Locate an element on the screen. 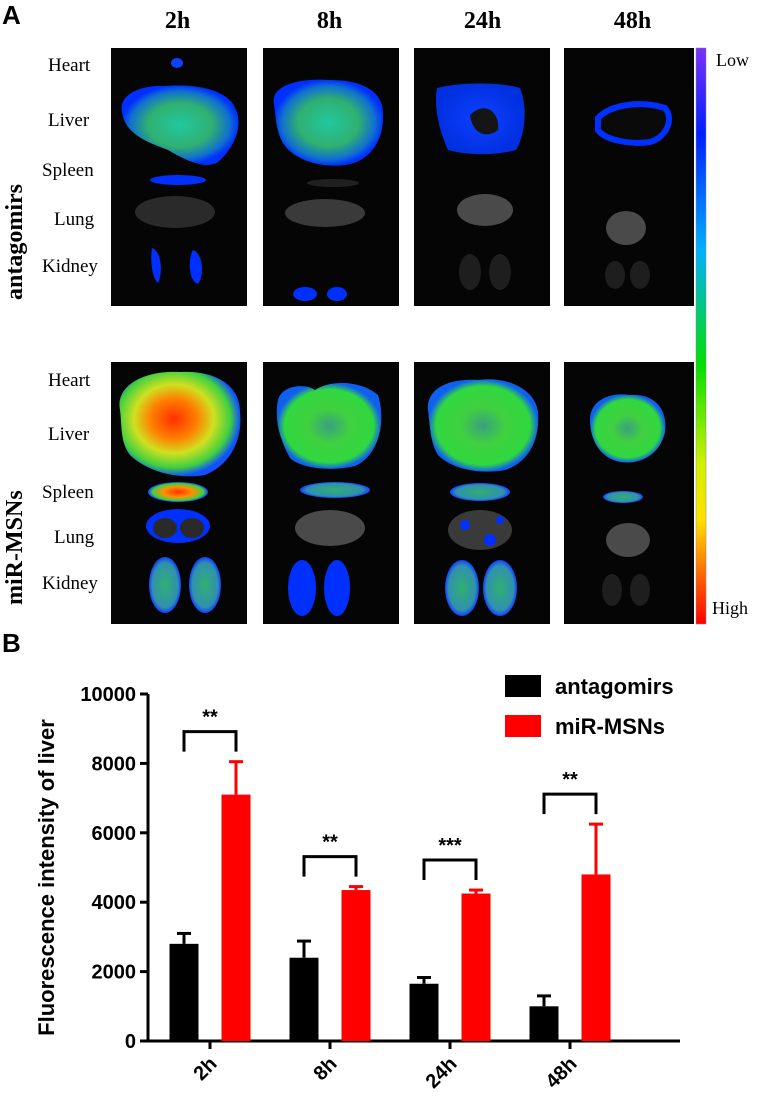 The width and height of the screenshot is (761, 1105). significance-bracket-2h is located at coordinates (210, 741).